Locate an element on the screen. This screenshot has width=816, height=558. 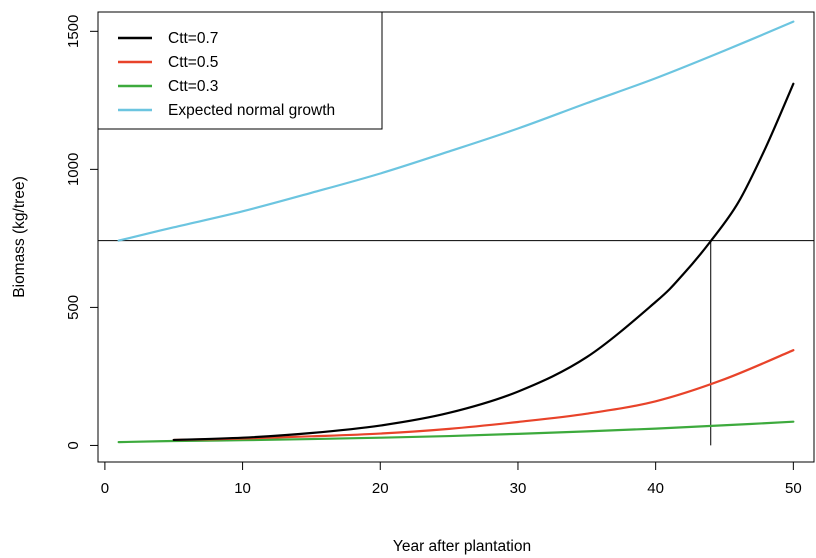
y-axis-title: Biomass (kg/tree) is located at coordinates (19, 236).